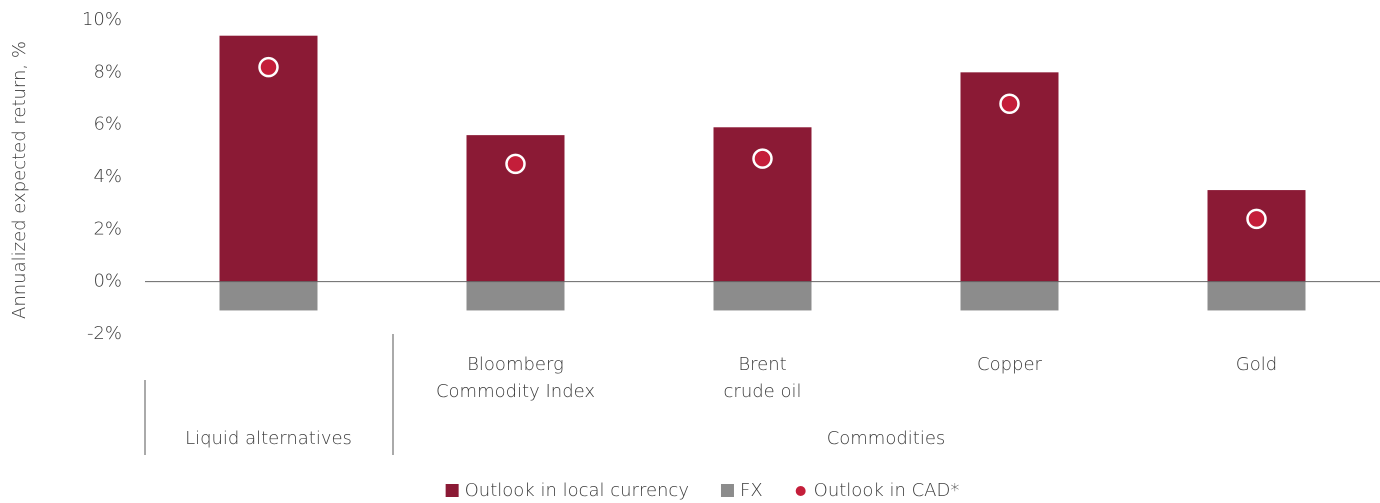 This screenshot has width=1380, height=503. Describe the element at coordinates (107, 281) in the screenshot. I see `y-tick-label: 0%` at that location.